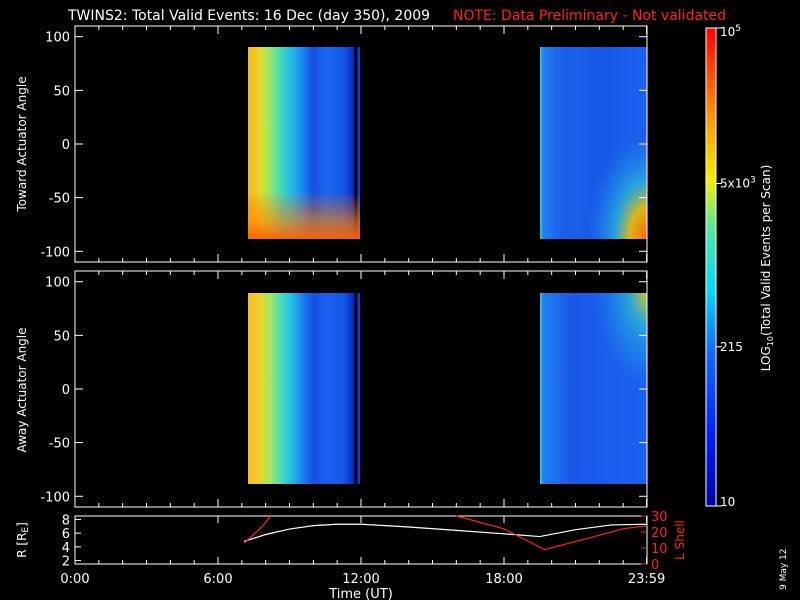 Image resolution: width=800 pixels, height=600 pixels. Describe the element at coordinates (784, 569) in the screenshot. I see `date-stamp: 9 May 12` at that location.